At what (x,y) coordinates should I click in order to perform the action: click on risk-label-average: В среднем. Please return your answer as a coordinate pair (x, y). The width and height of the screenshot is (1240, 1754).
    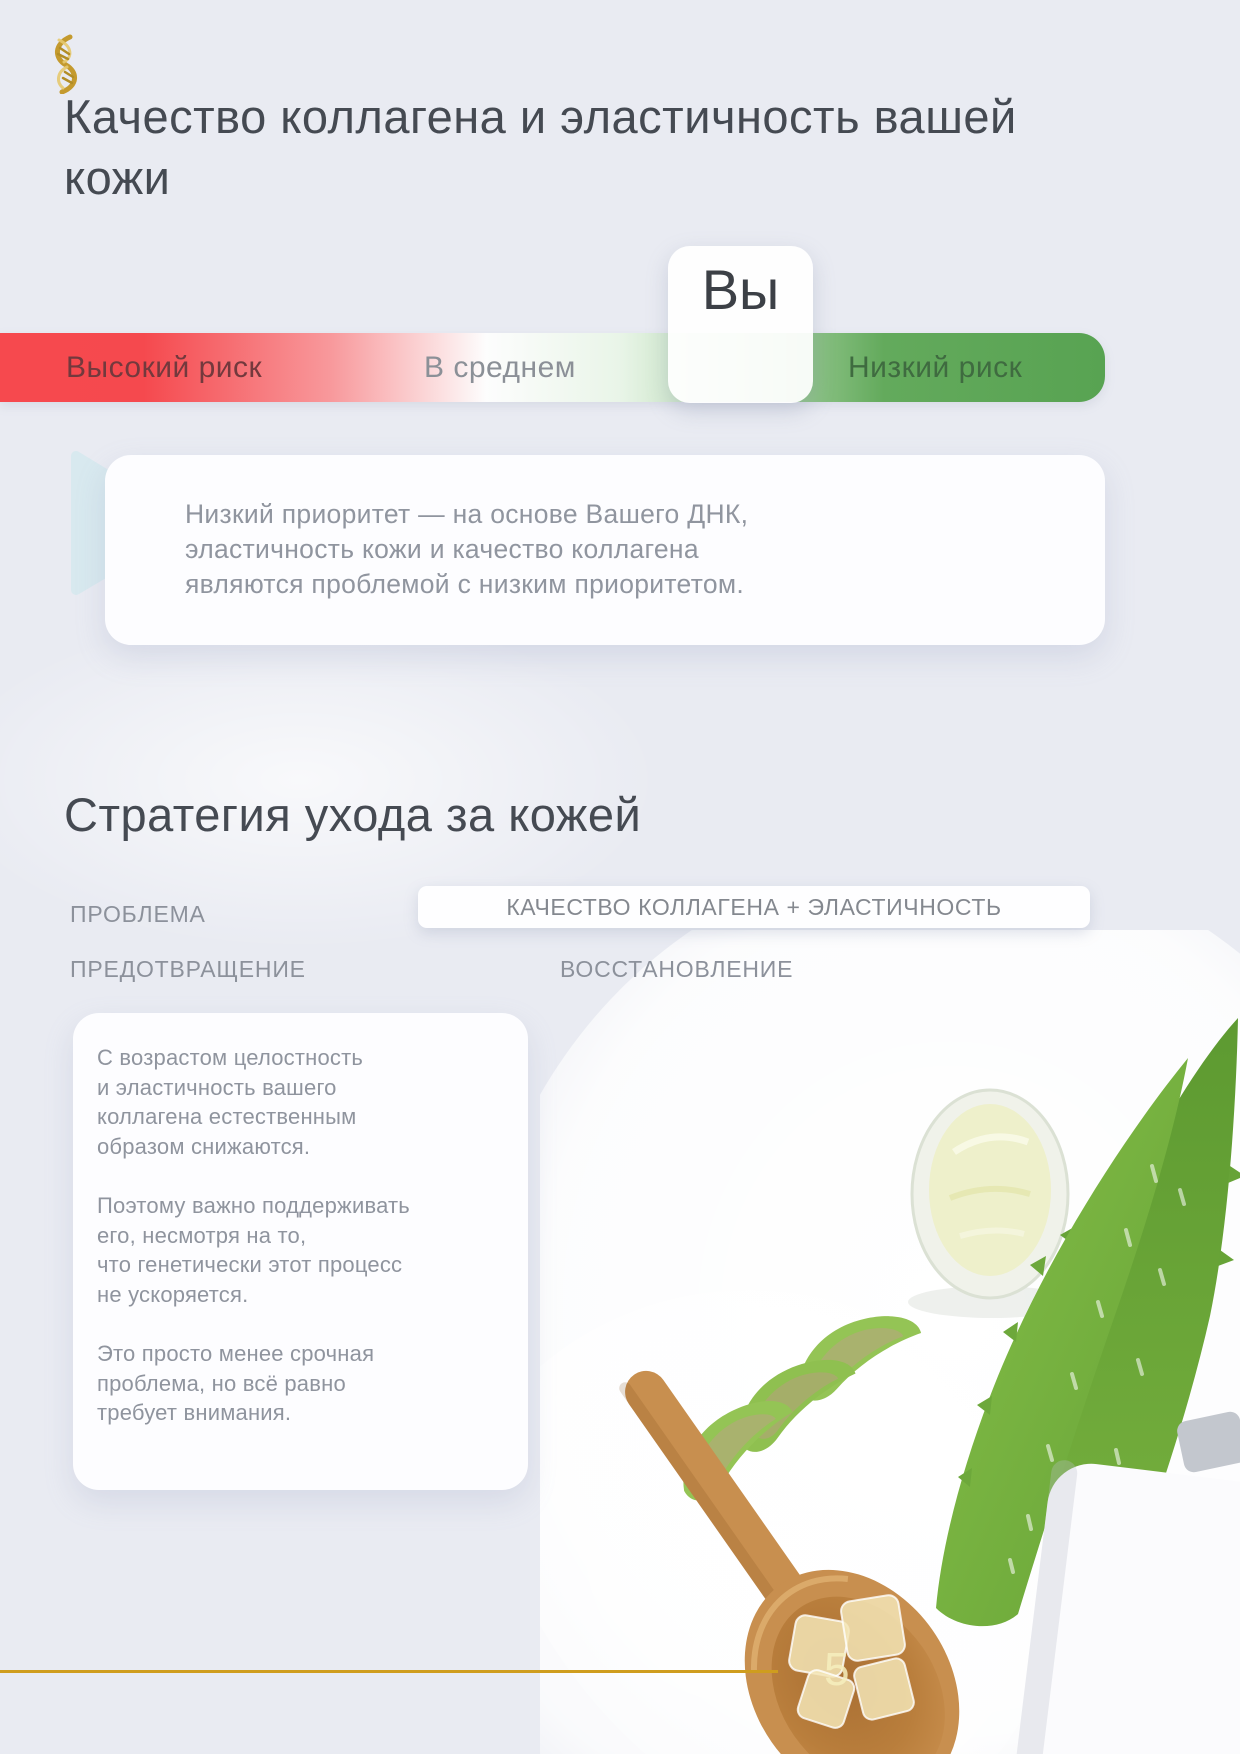
    Looking at the image, I should click on (500, 367).